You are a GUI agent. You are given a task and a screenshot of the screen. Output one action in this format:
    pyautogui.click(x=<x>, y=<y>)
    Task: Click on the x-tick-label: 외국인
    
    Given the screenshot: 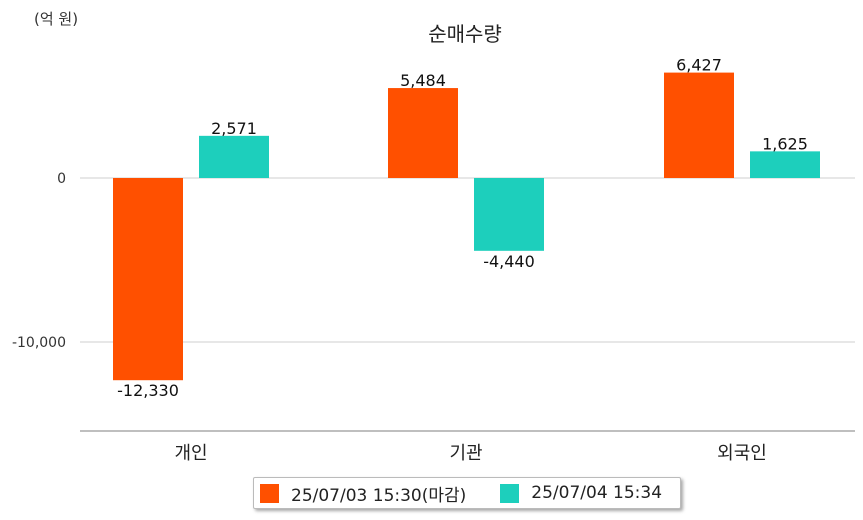 What is the action you would take?
    pyautogui.click(x=742, y=453)
    